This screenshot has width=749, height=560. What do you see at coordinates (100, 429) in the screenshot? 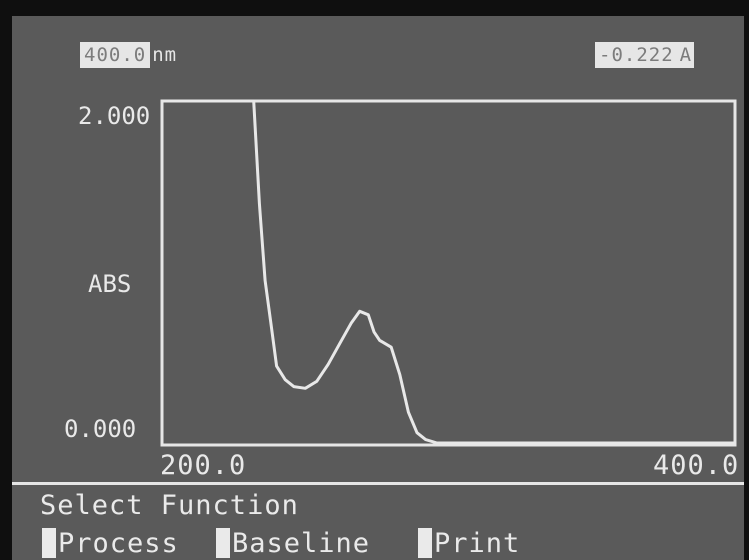
I see `y-tick-label-min: 0.000` at bounding box center [100, 429].